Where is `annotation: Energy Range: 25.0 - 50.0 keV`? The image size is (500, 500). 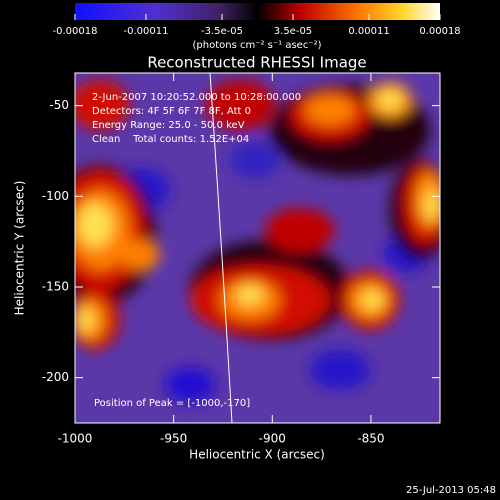
annotation: Energy Range: 25.0 - 50.0 keV is located at coordinates (168, 125).